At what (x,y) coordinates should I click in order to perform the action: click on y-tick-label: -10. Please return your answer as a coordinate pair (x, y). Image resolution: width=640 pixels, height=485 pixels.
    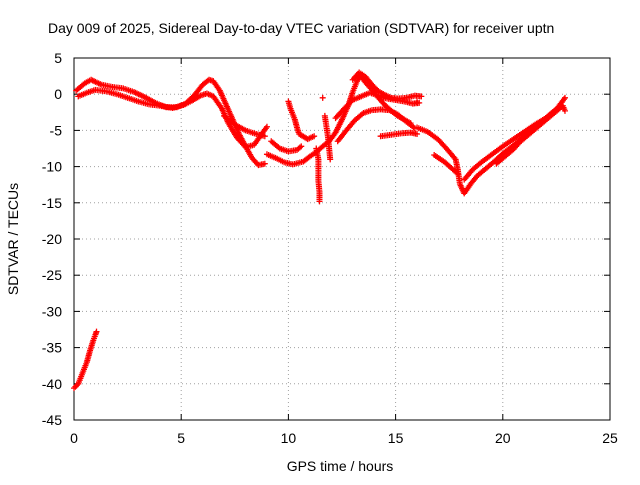
    Looking at the image, I should click on (52, 167).